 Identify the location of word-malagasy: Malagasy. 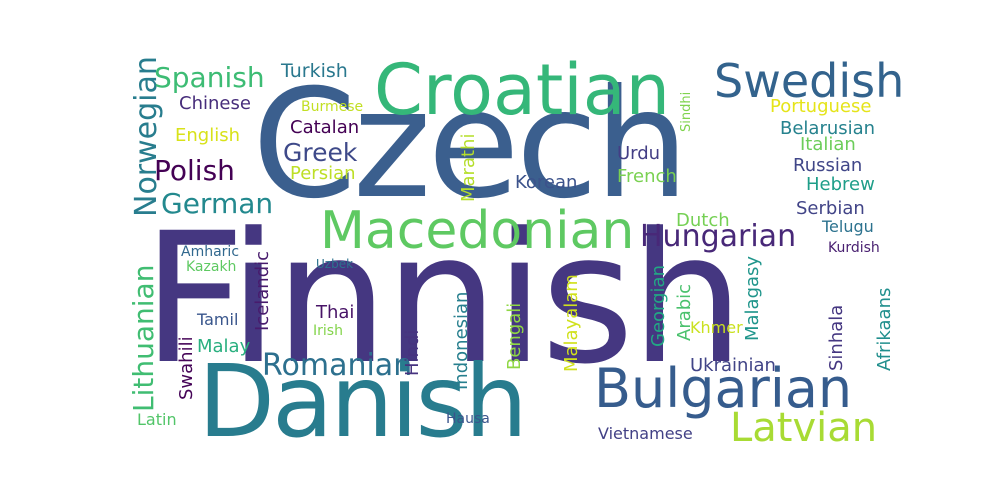
(752, 298).